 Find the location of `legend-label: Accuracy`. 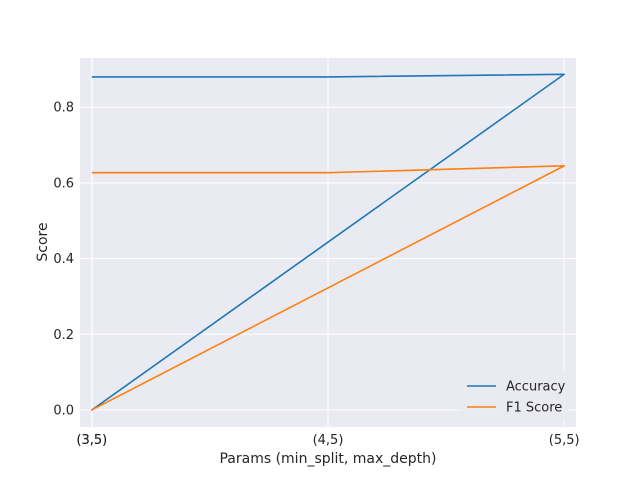

legend-label: Accuracy is located at coordinates (536, 387).